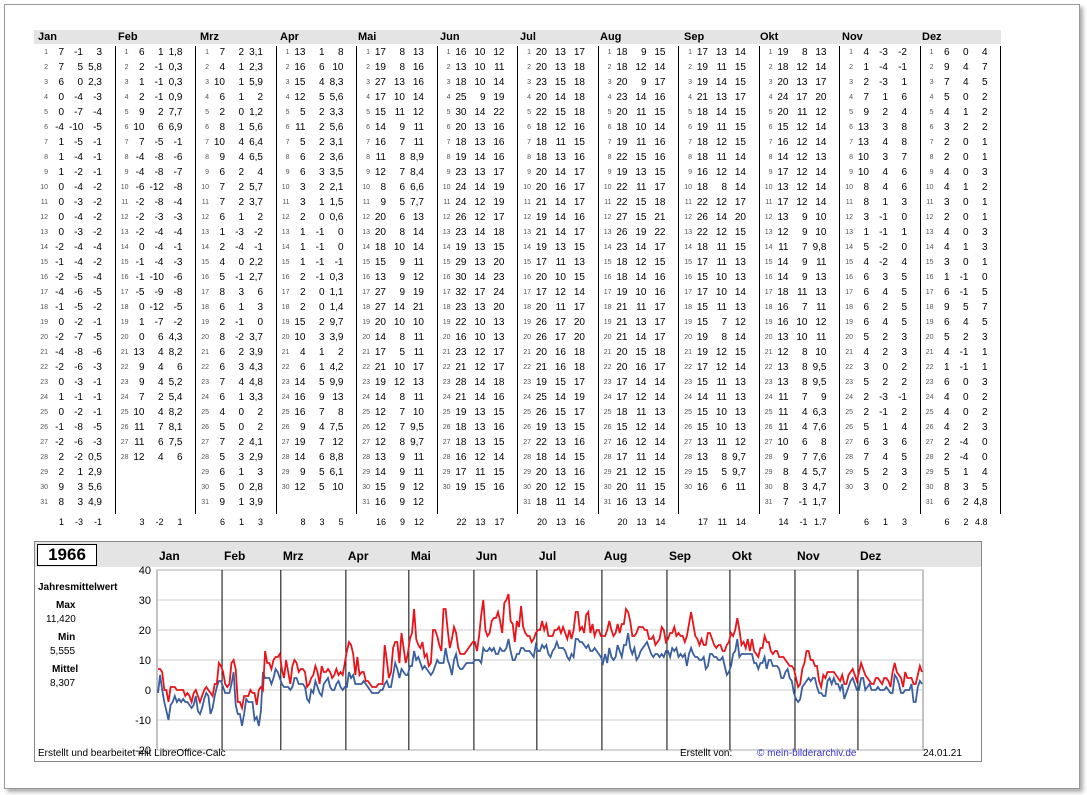 Image resolution: width=1087 pixels, height=795 pixels. What do you see at coordinates (80, 502) in the screenshot?
I see `day-min: 3` at bounding box center [80, 502].